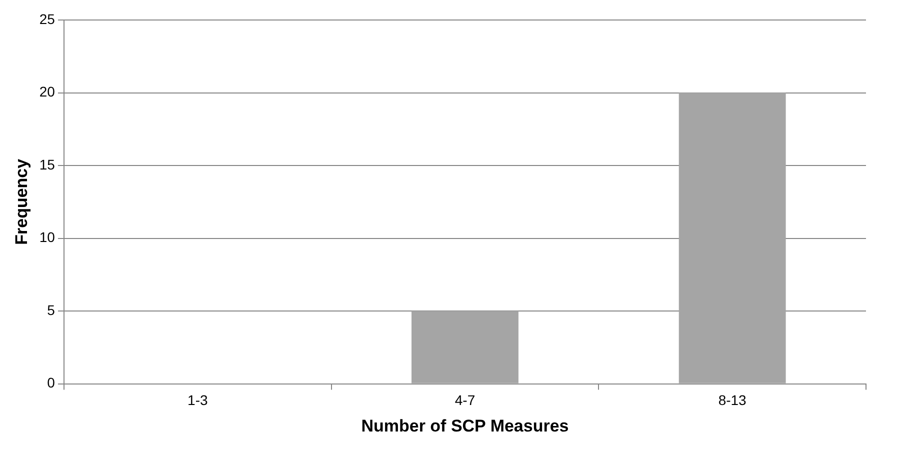 Image resolution: width=899 pixels, height=449 pixels. Describe the element at coordinates (21, 201) in the screenshot. I see `y-axis-title: Frequency` at that location.